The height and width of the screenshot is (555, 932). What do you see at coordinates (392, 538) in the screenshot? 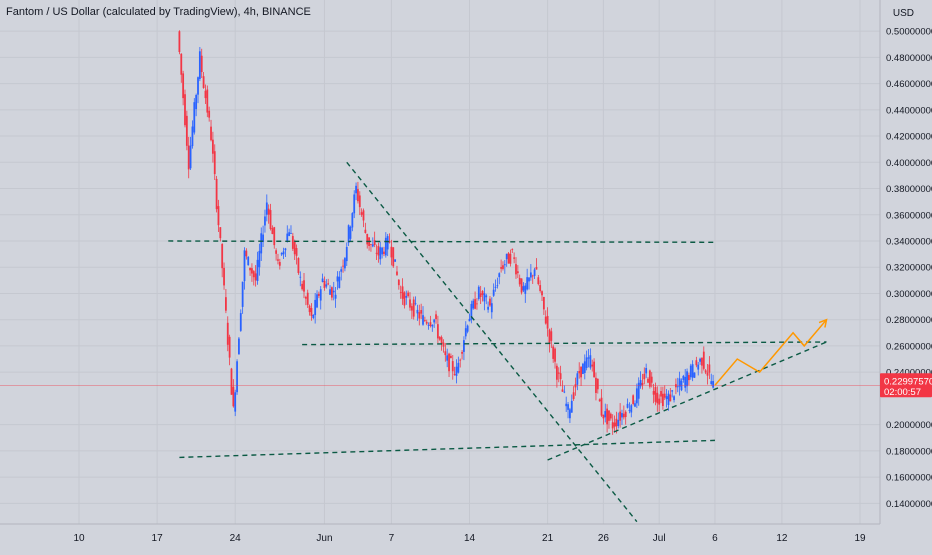
I see `x-tick-label: 7` at bounding box center [392, 538].